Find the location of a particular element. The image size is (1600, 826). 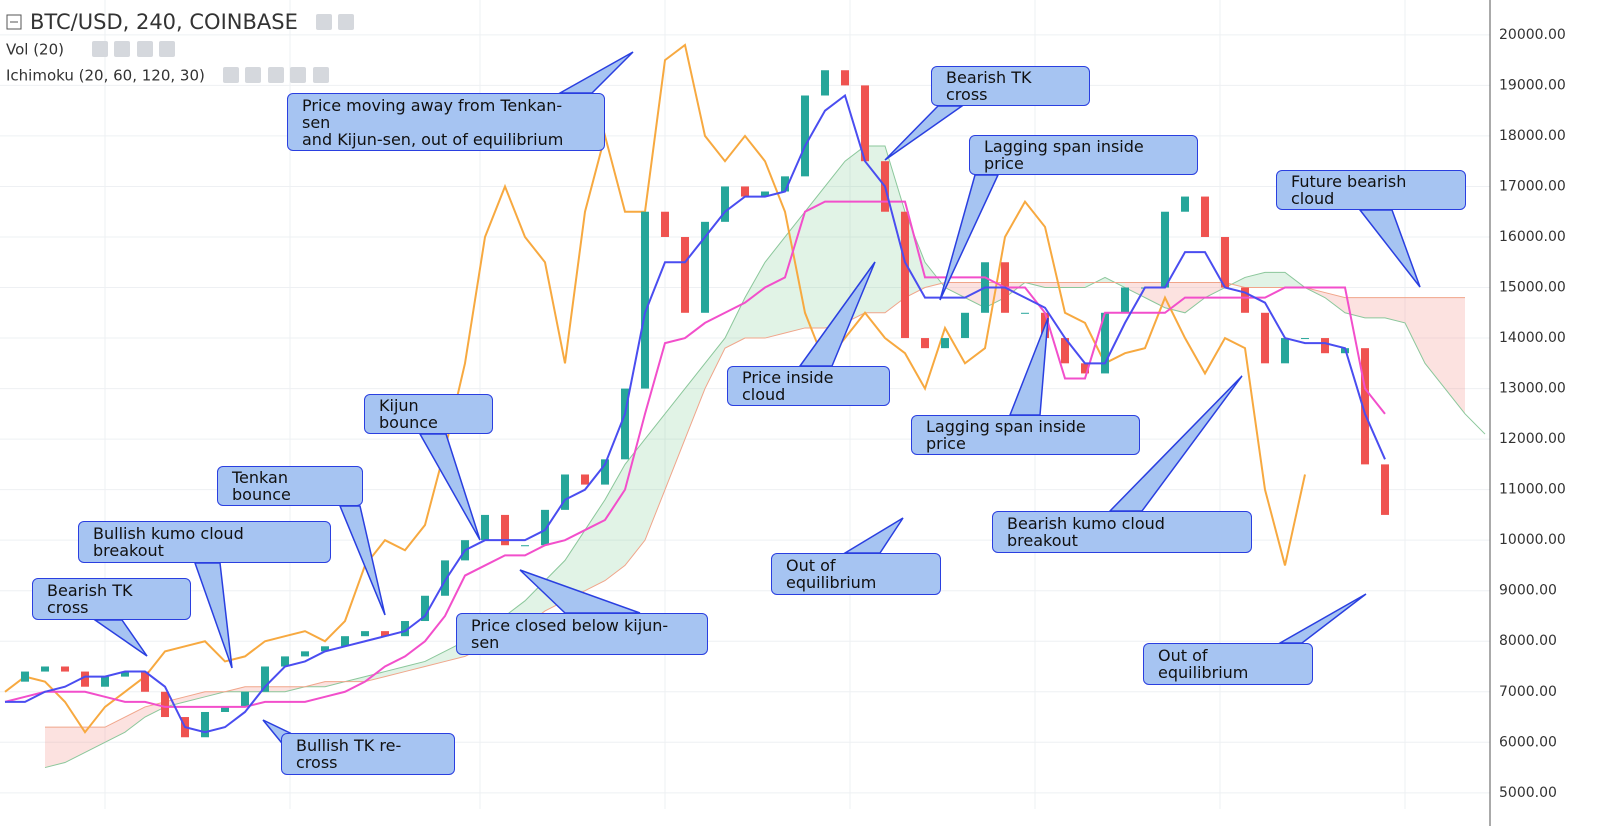

annotation: Price inside cloud is located at coordinates (808, 386).